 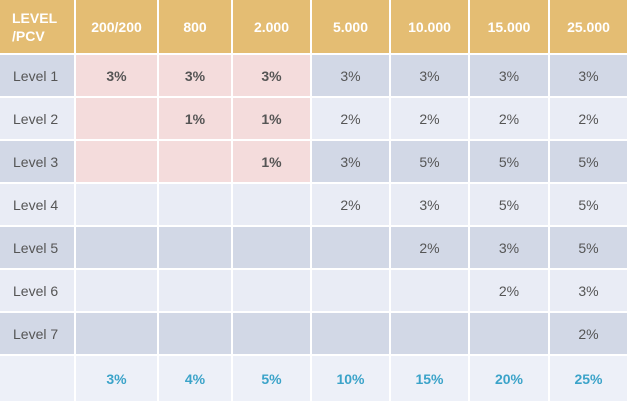 I want to click on total-cell: 5%, so click(x=272, y=379).